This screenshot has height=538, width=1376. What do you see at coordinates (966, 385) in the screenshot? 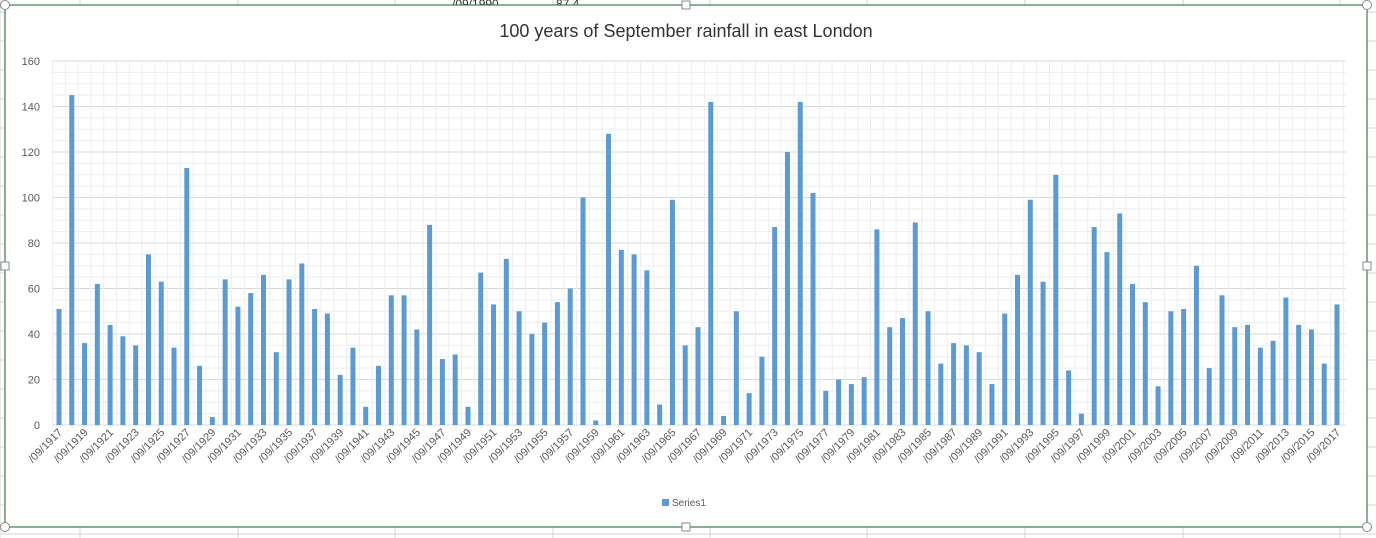
I see `bar-1988` at bounding box center [966, 385].